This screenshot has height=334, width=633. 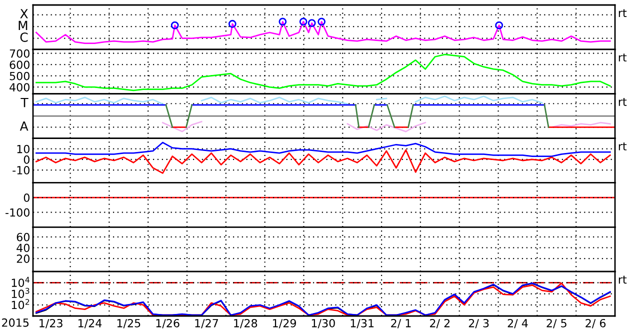 What do you see at coordinates (284, 323) in the screenshot?
I see `x-tick-label: 1/29` at bounding box center [284, 323].